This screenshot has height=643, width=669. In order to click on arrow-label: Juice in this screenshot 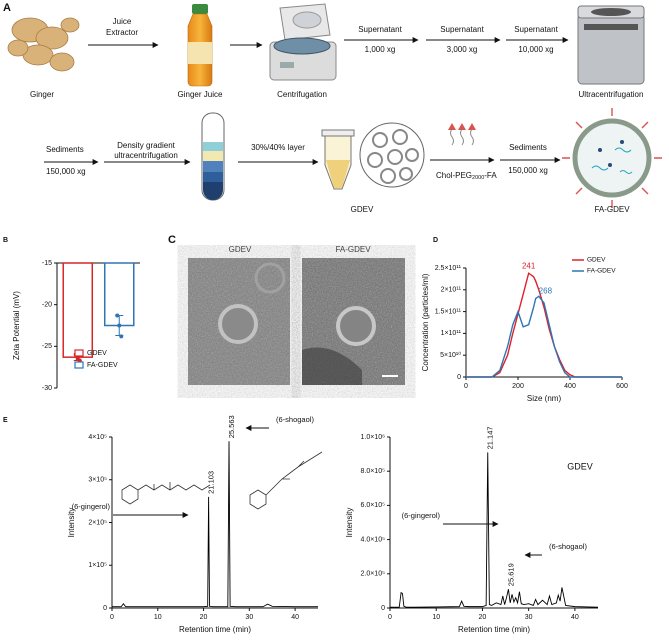, I will do `click(122, 21)`.